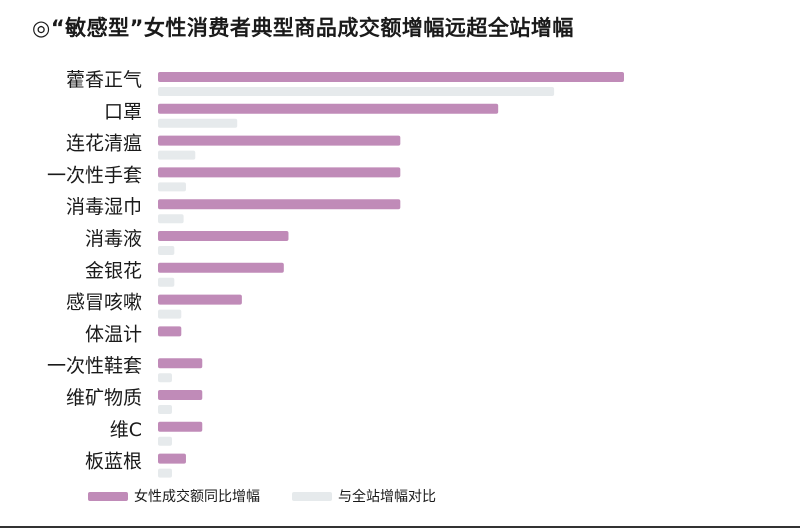 The height and width of the screenshot is (528, 800). I want to click on category-label-0: 藿香正气, so click(104, 80).